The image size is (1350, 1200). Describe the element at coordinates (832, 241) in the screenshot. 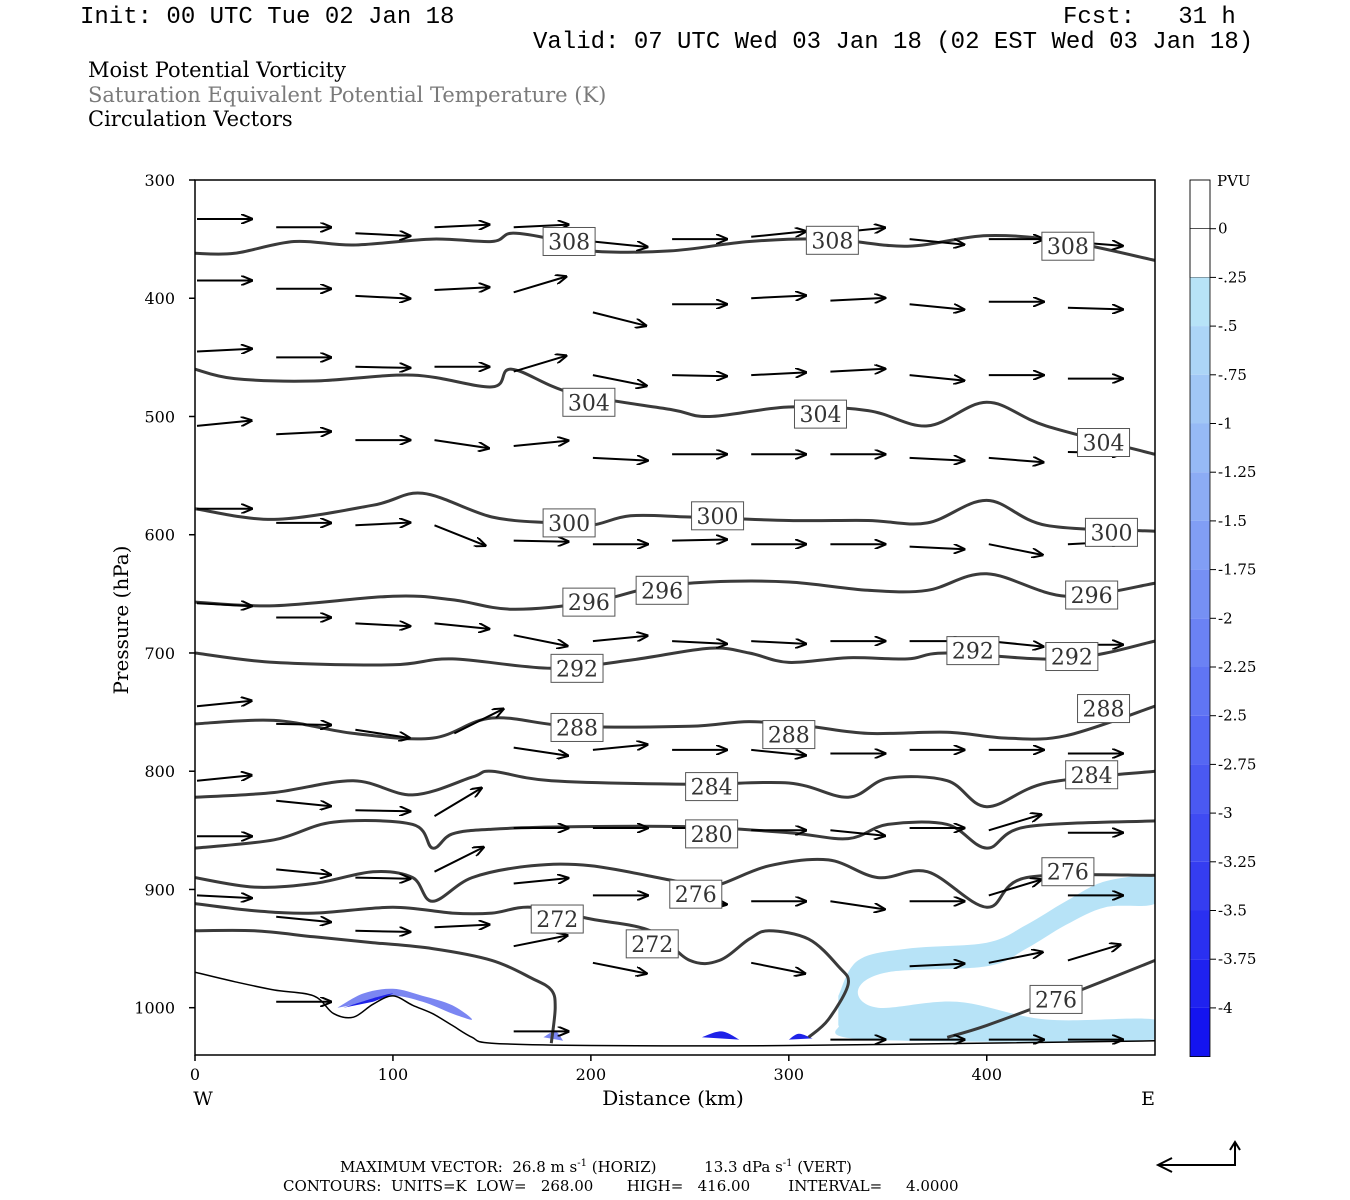

I see `contour-label: 308` at that location.